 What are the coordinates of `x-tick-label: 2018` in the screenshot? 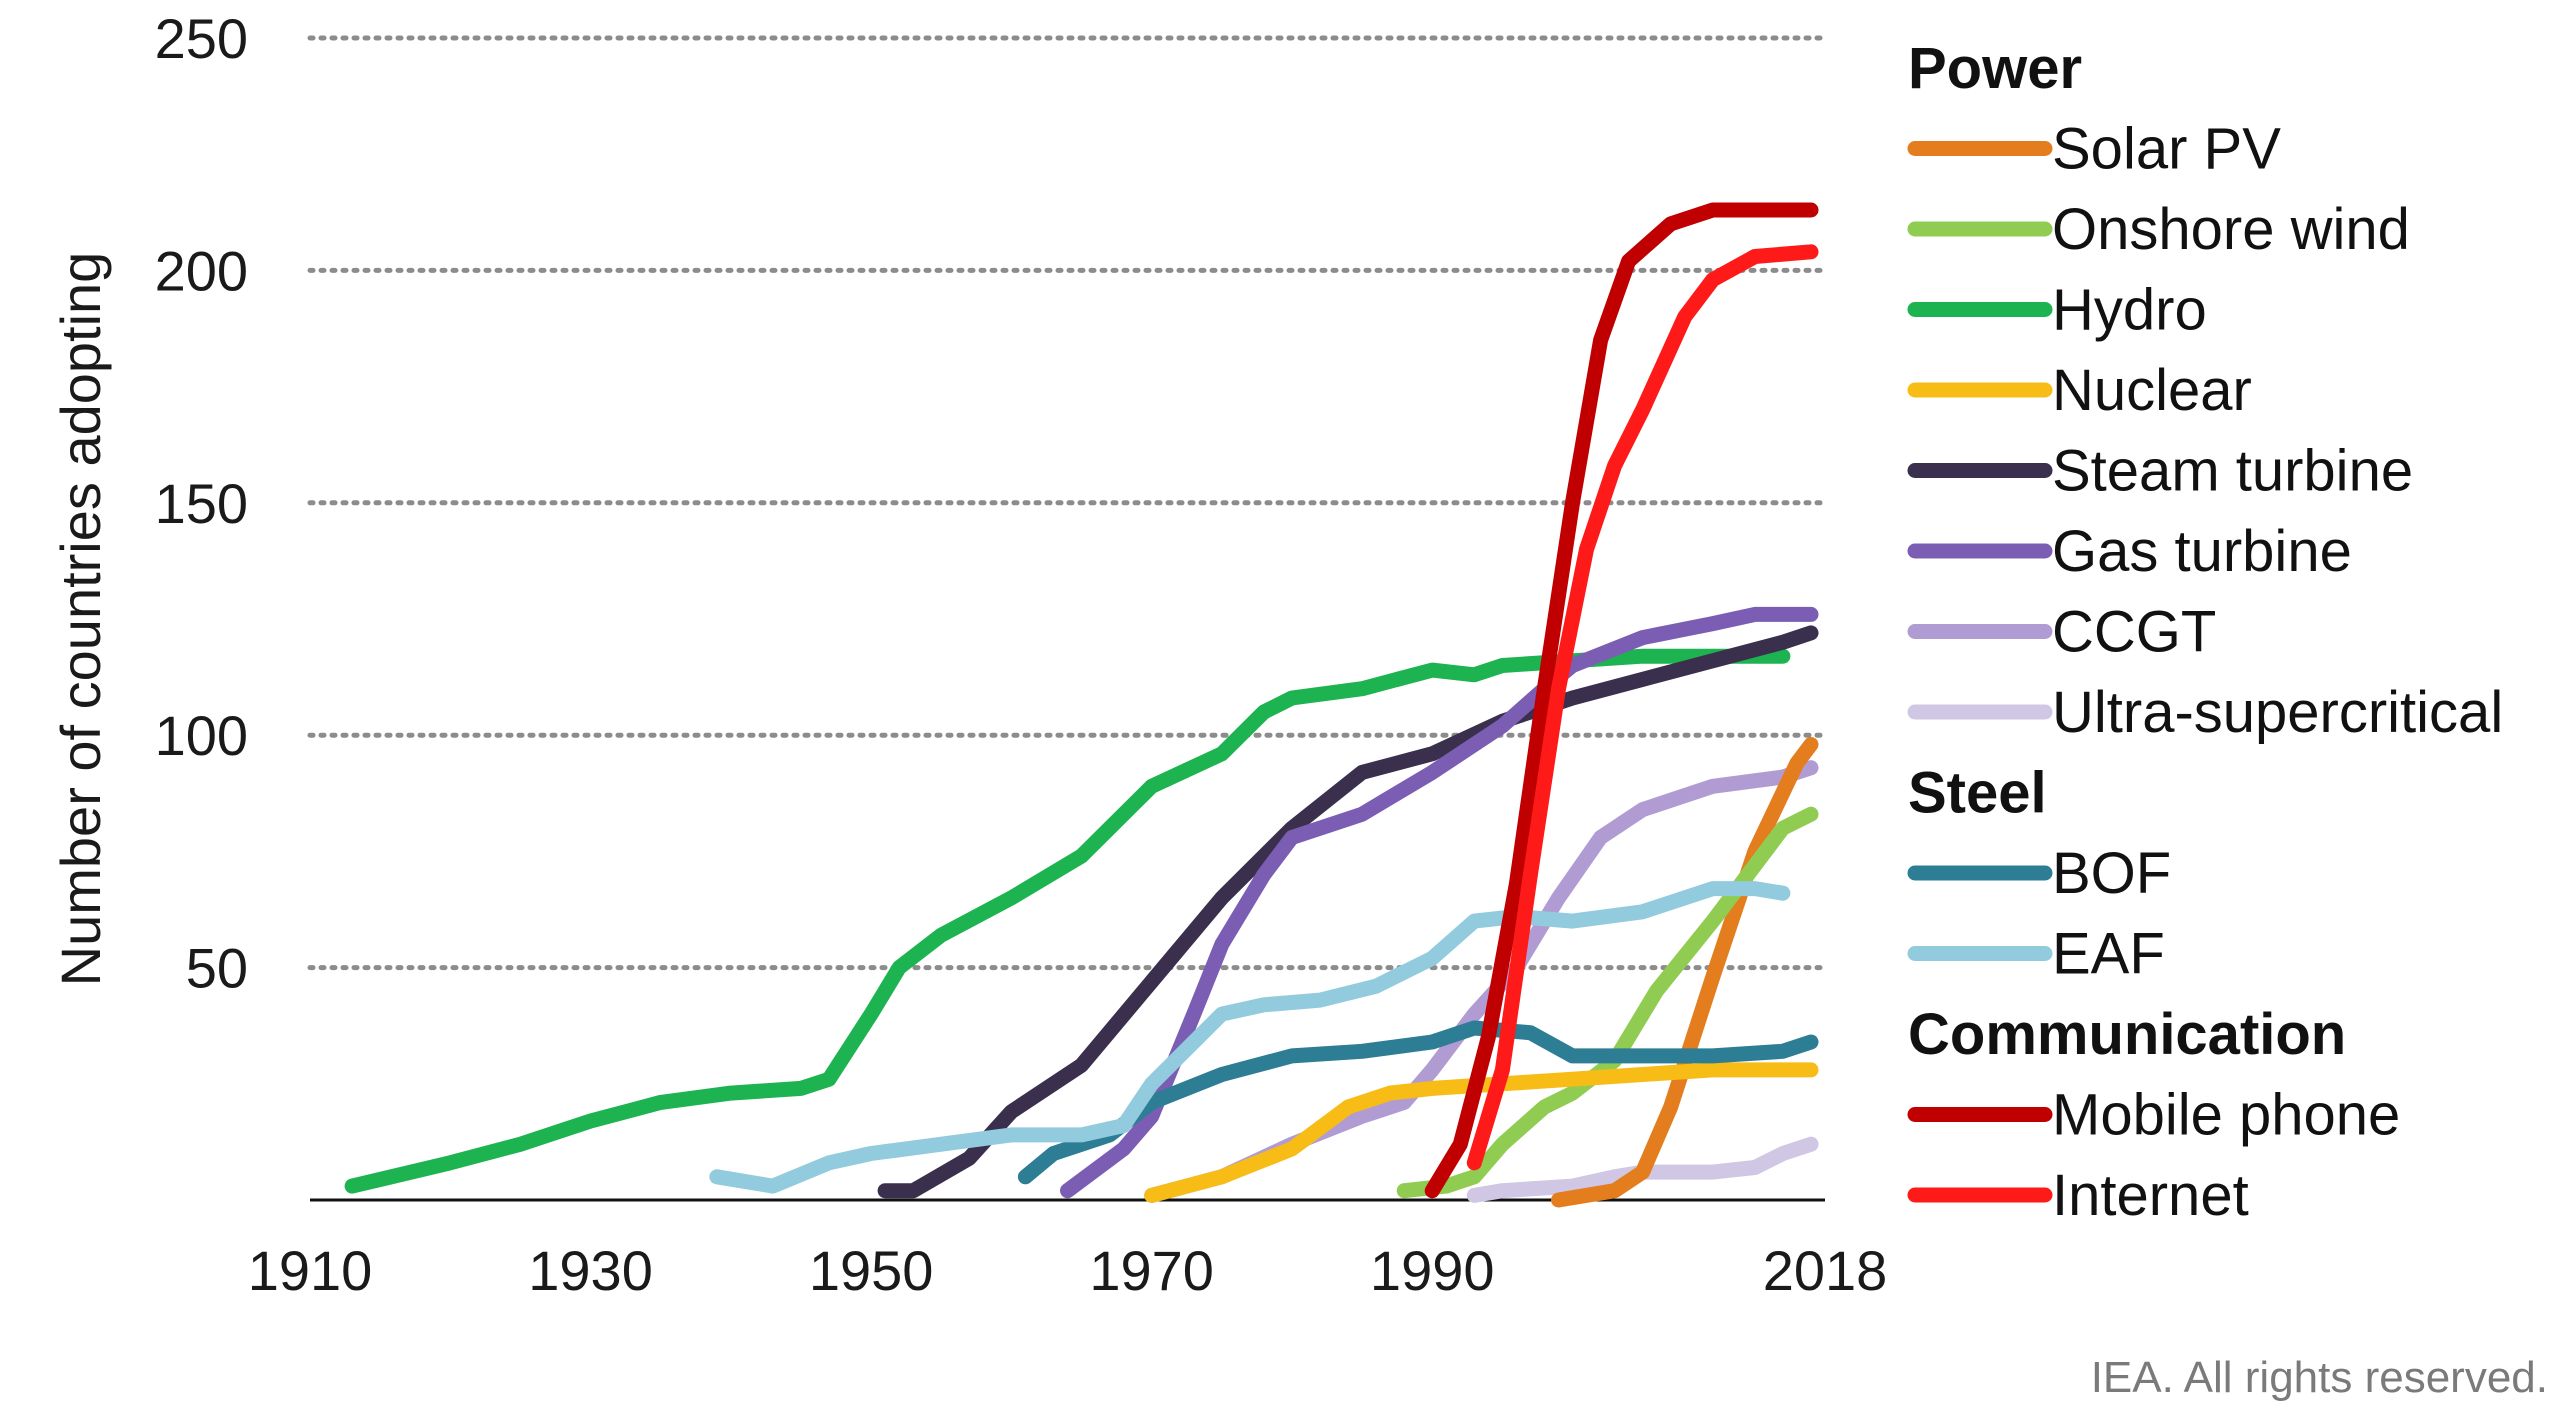 It's located at (1825, 1270).